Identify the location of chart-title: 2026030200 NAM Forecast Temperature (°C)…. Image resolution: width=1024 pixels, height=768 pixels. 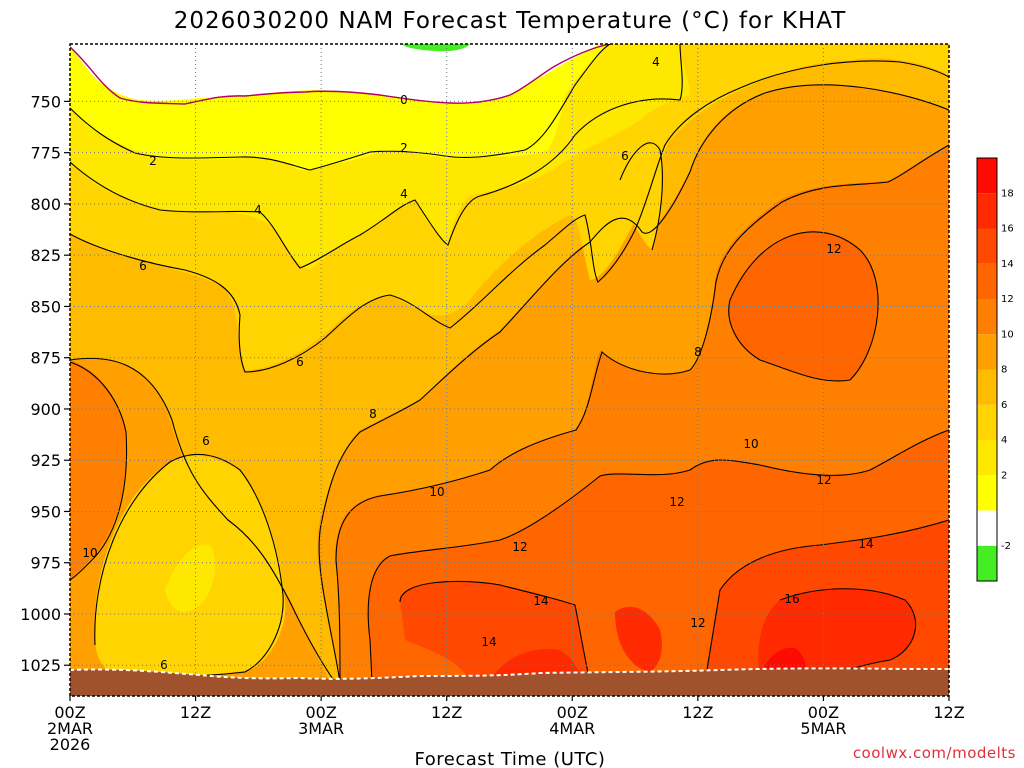
(510, 21).